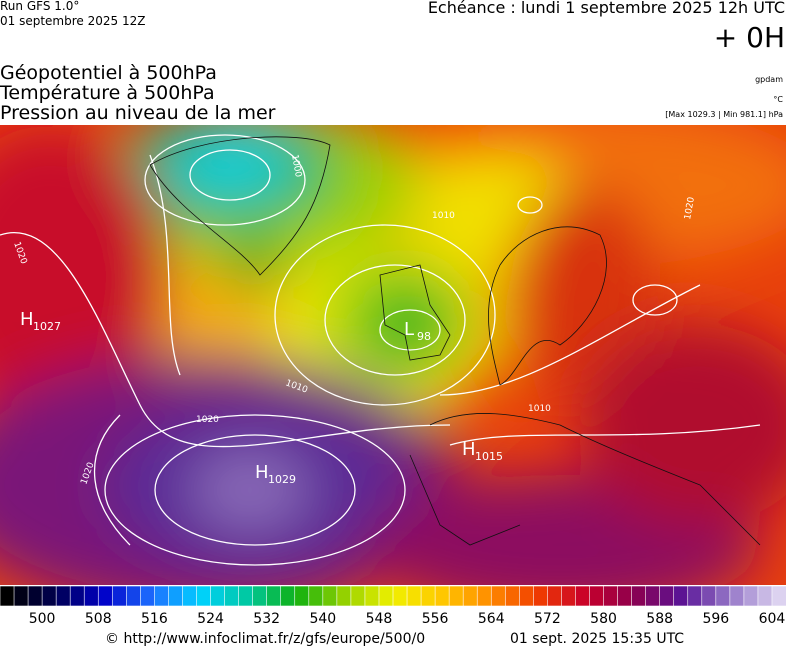  I want to click on colorbar-tick-label: 596, so click(715, 618).